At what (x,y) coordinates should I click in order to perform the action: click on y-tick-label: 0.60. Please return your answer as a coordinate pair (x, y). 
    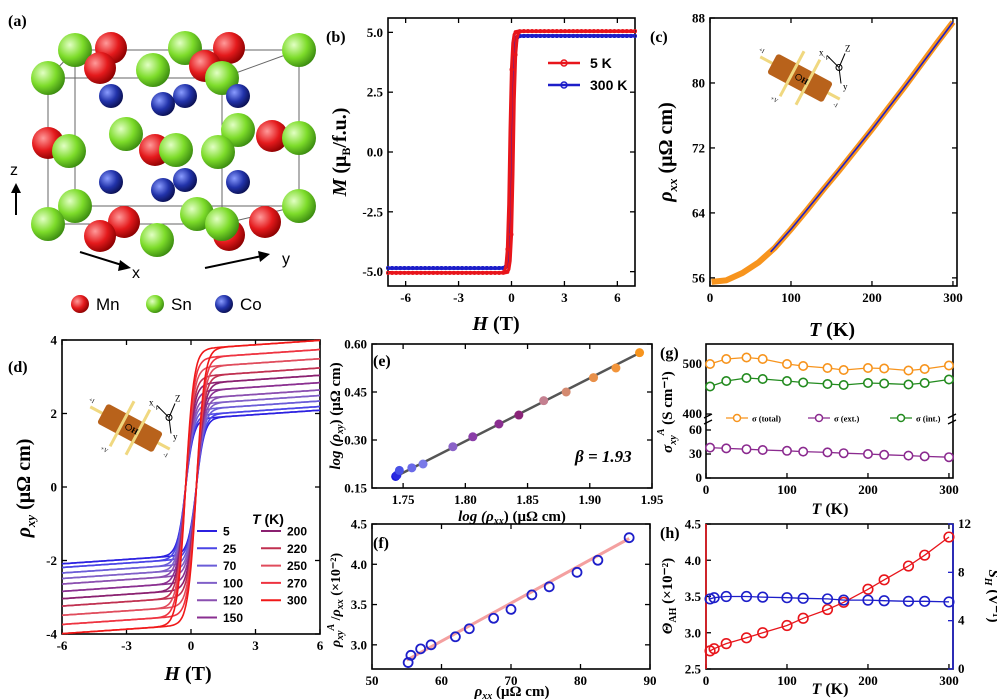
    Looking at the image, I should click on (355, 344).